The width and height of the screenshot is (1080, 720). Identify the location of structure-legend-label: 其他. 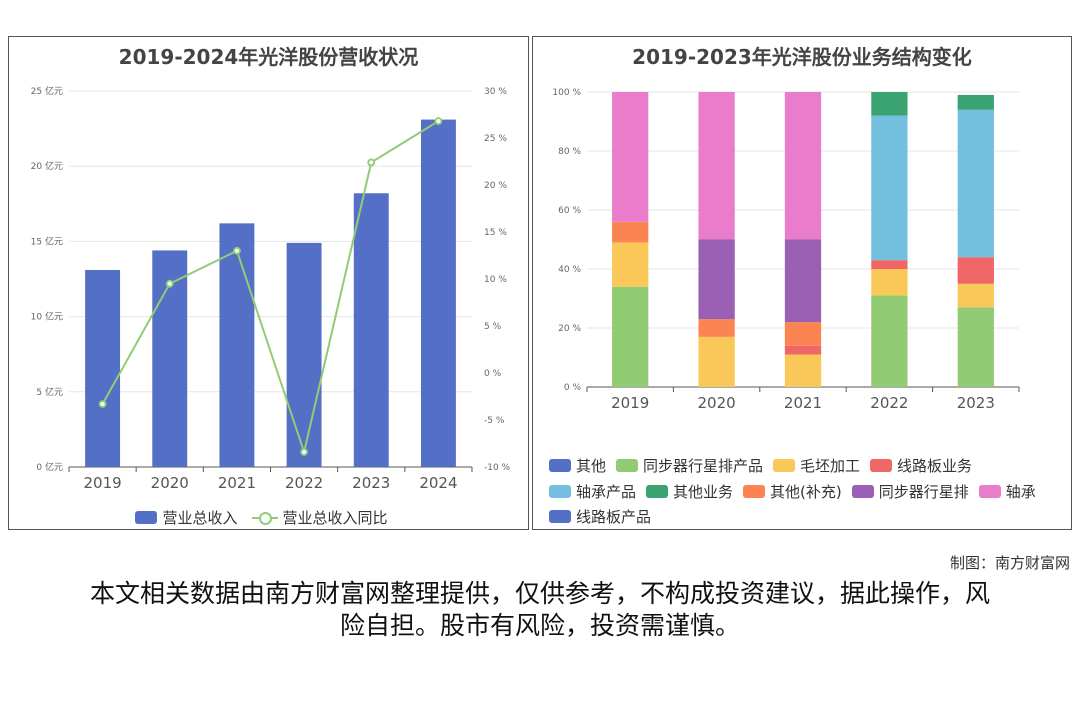
(591, 466).